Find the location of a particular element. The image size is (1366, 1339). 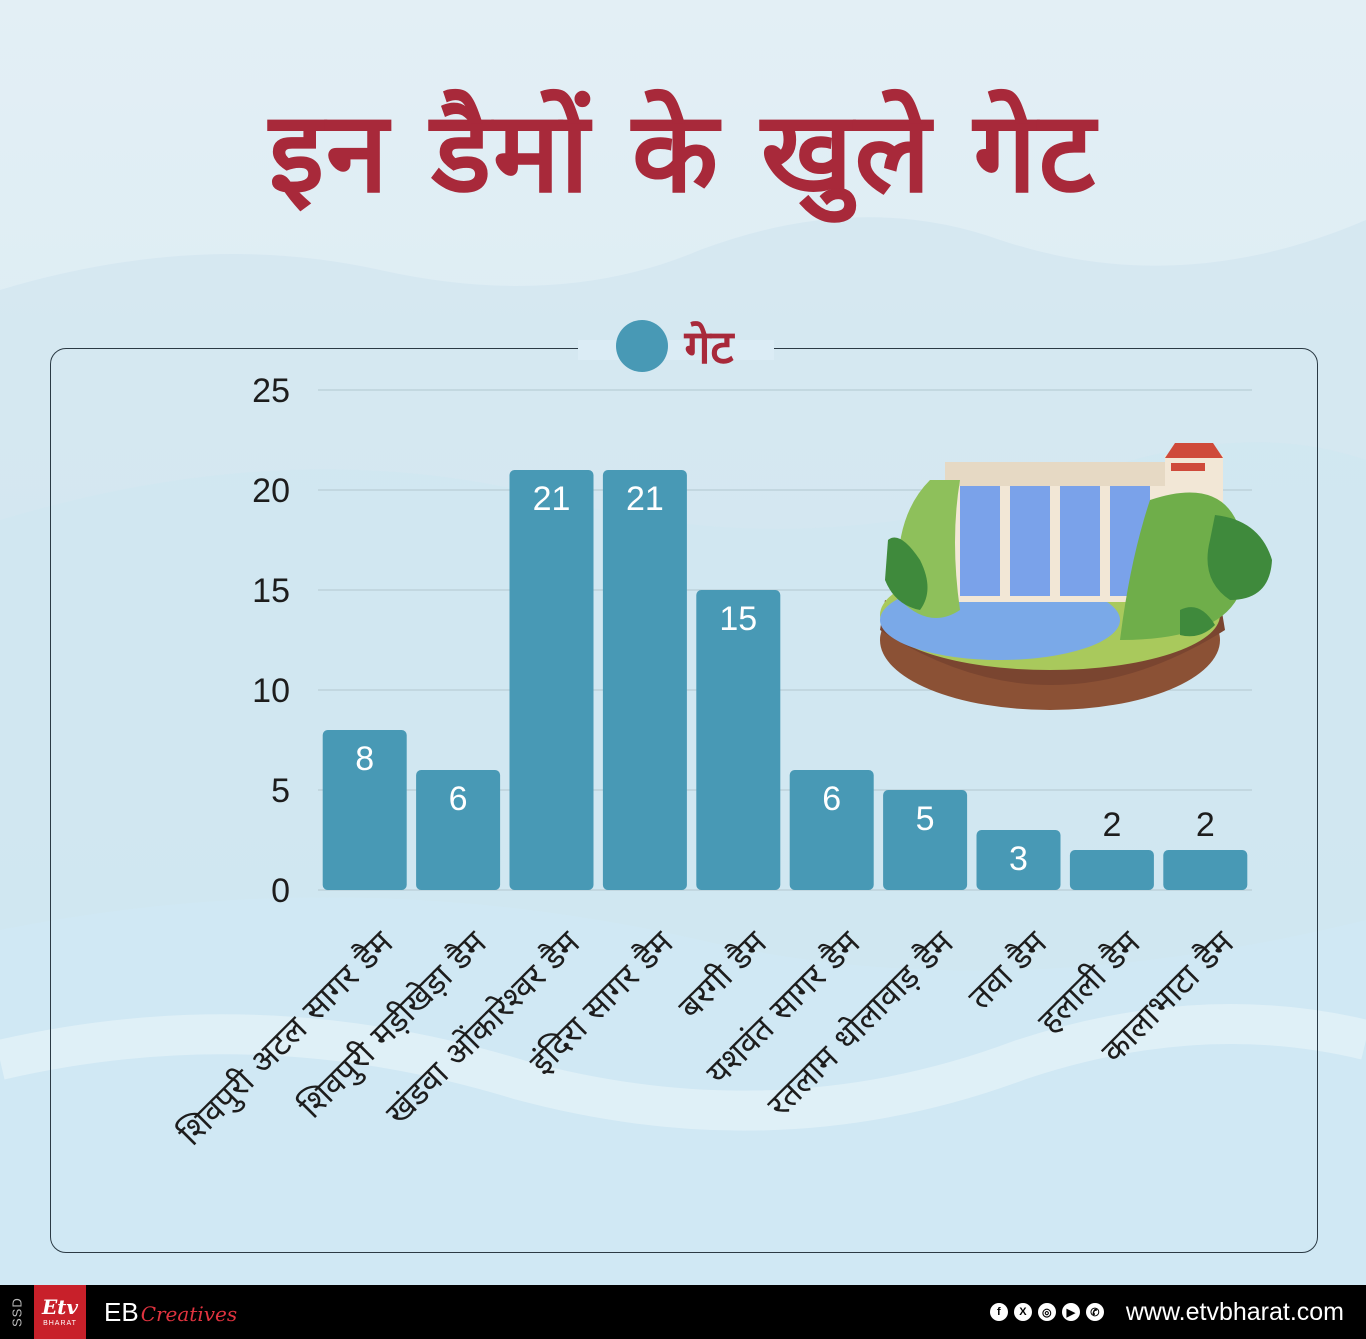

whatsapp-icon: ✆ is located at coordinates (1094, 1312).